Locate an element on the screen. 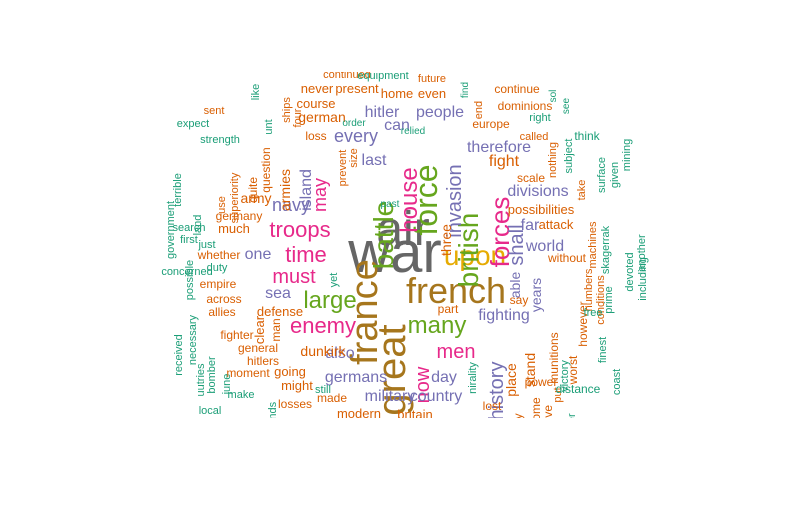  word-sent: sent is located at coordinates (214, 111).